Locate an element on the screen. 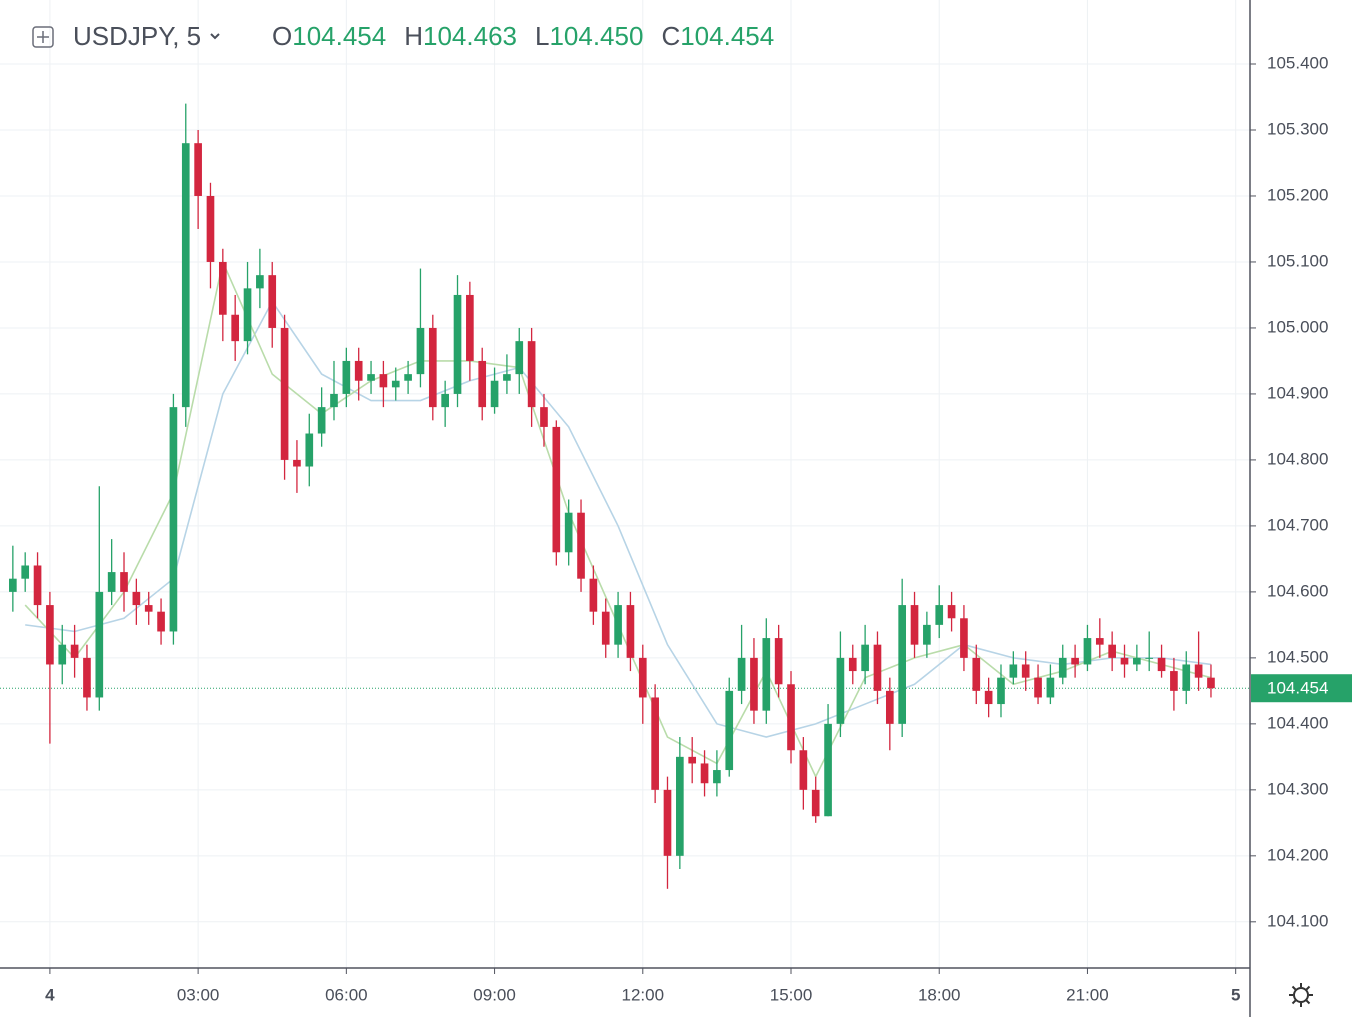 The width and height of the screenshot is (1352, 1017). y-tick-label: 104.100 is located at coordinates (1297, 920).